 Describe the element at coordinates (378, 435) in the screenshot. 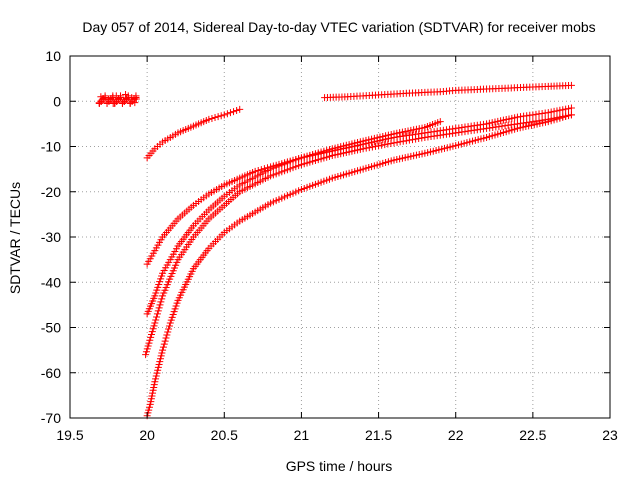

I see `x-tick-label: 21.5` at that location.